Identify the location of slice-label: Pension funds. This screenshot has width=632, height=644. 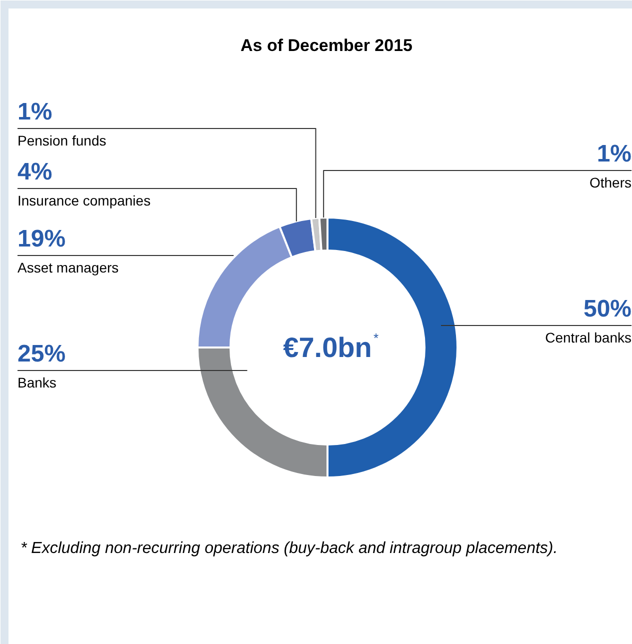
(62, 140).